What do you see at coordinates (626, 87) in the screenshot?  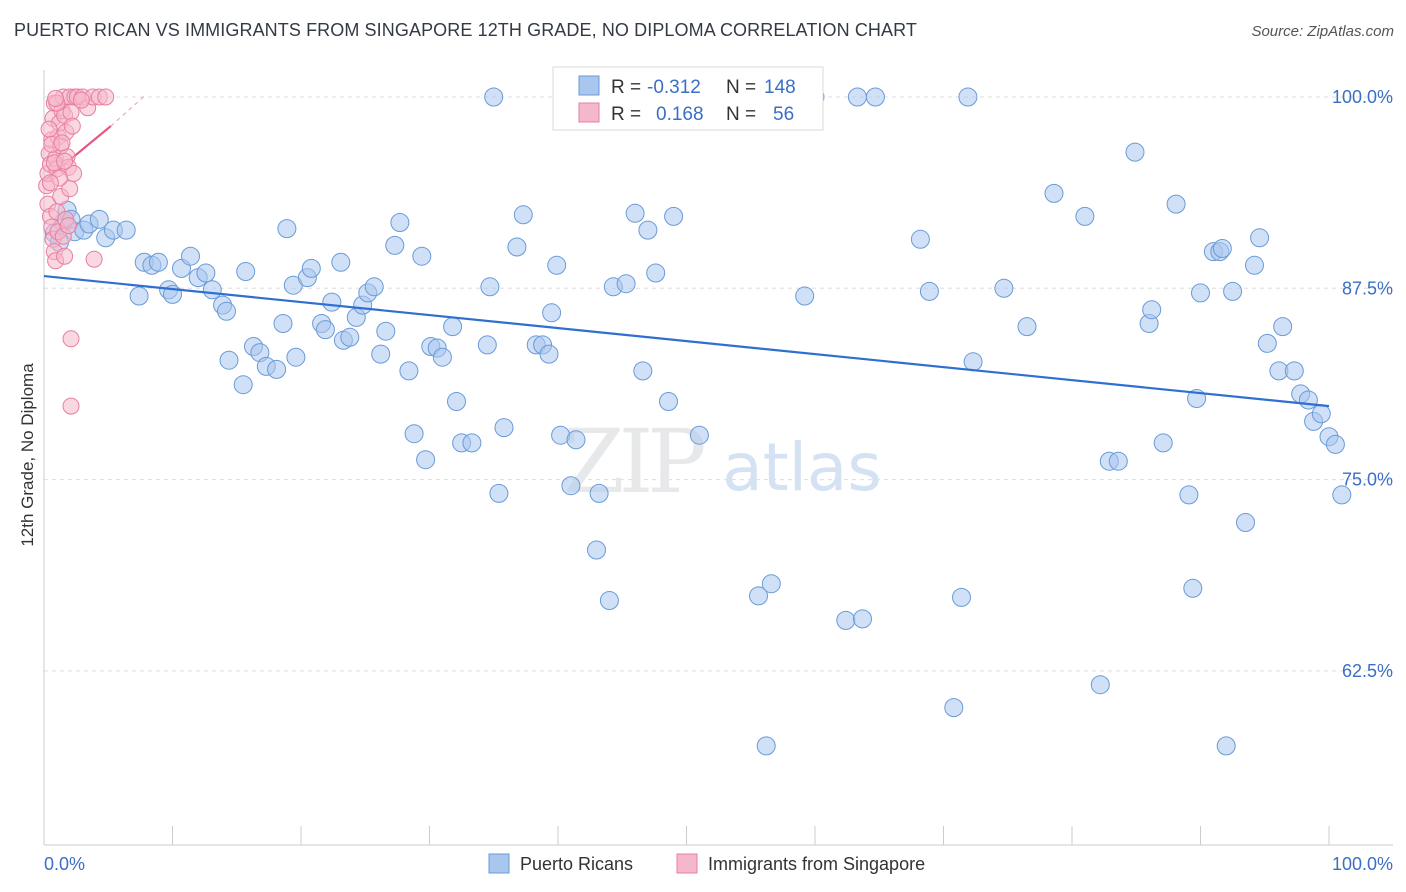 I see `legend-r-label-1: R =` at bounding box center [626, 87].